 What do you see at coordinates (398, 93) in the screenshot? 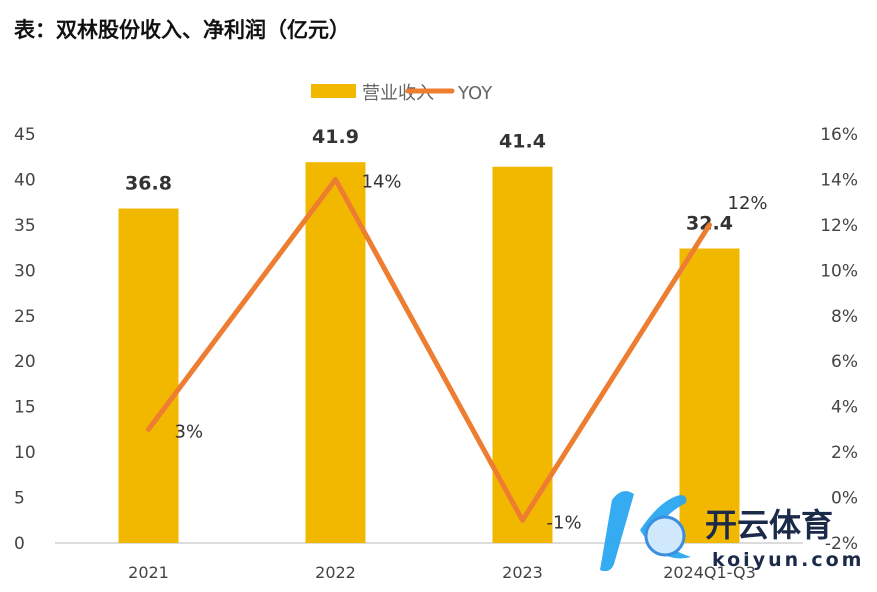
I see `legend-label-revenue: 营业收入` at bounding box center [398, 93].